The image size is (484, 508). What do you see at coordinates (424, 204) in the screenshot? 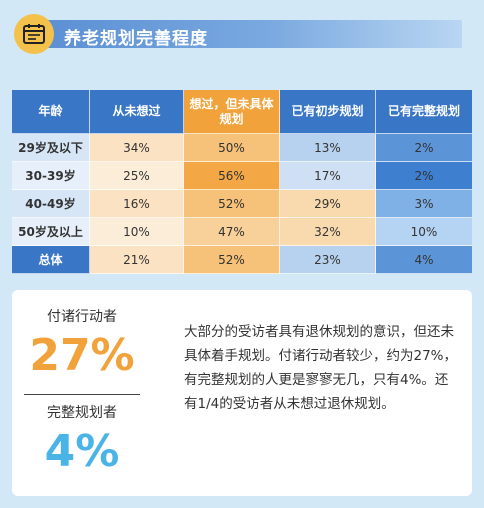
I see `table-cell: 3%` at bounding box center [424, 204].